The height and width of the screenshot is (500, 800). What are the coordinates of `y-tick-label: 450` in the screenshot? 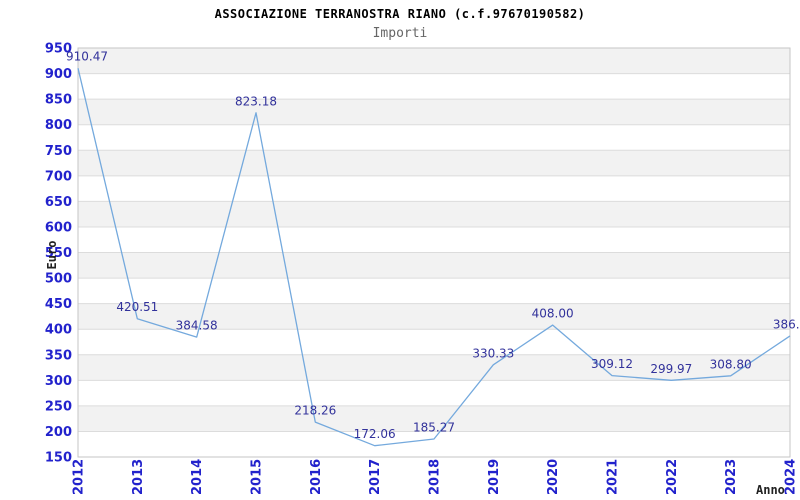 It's located at (58, 304).